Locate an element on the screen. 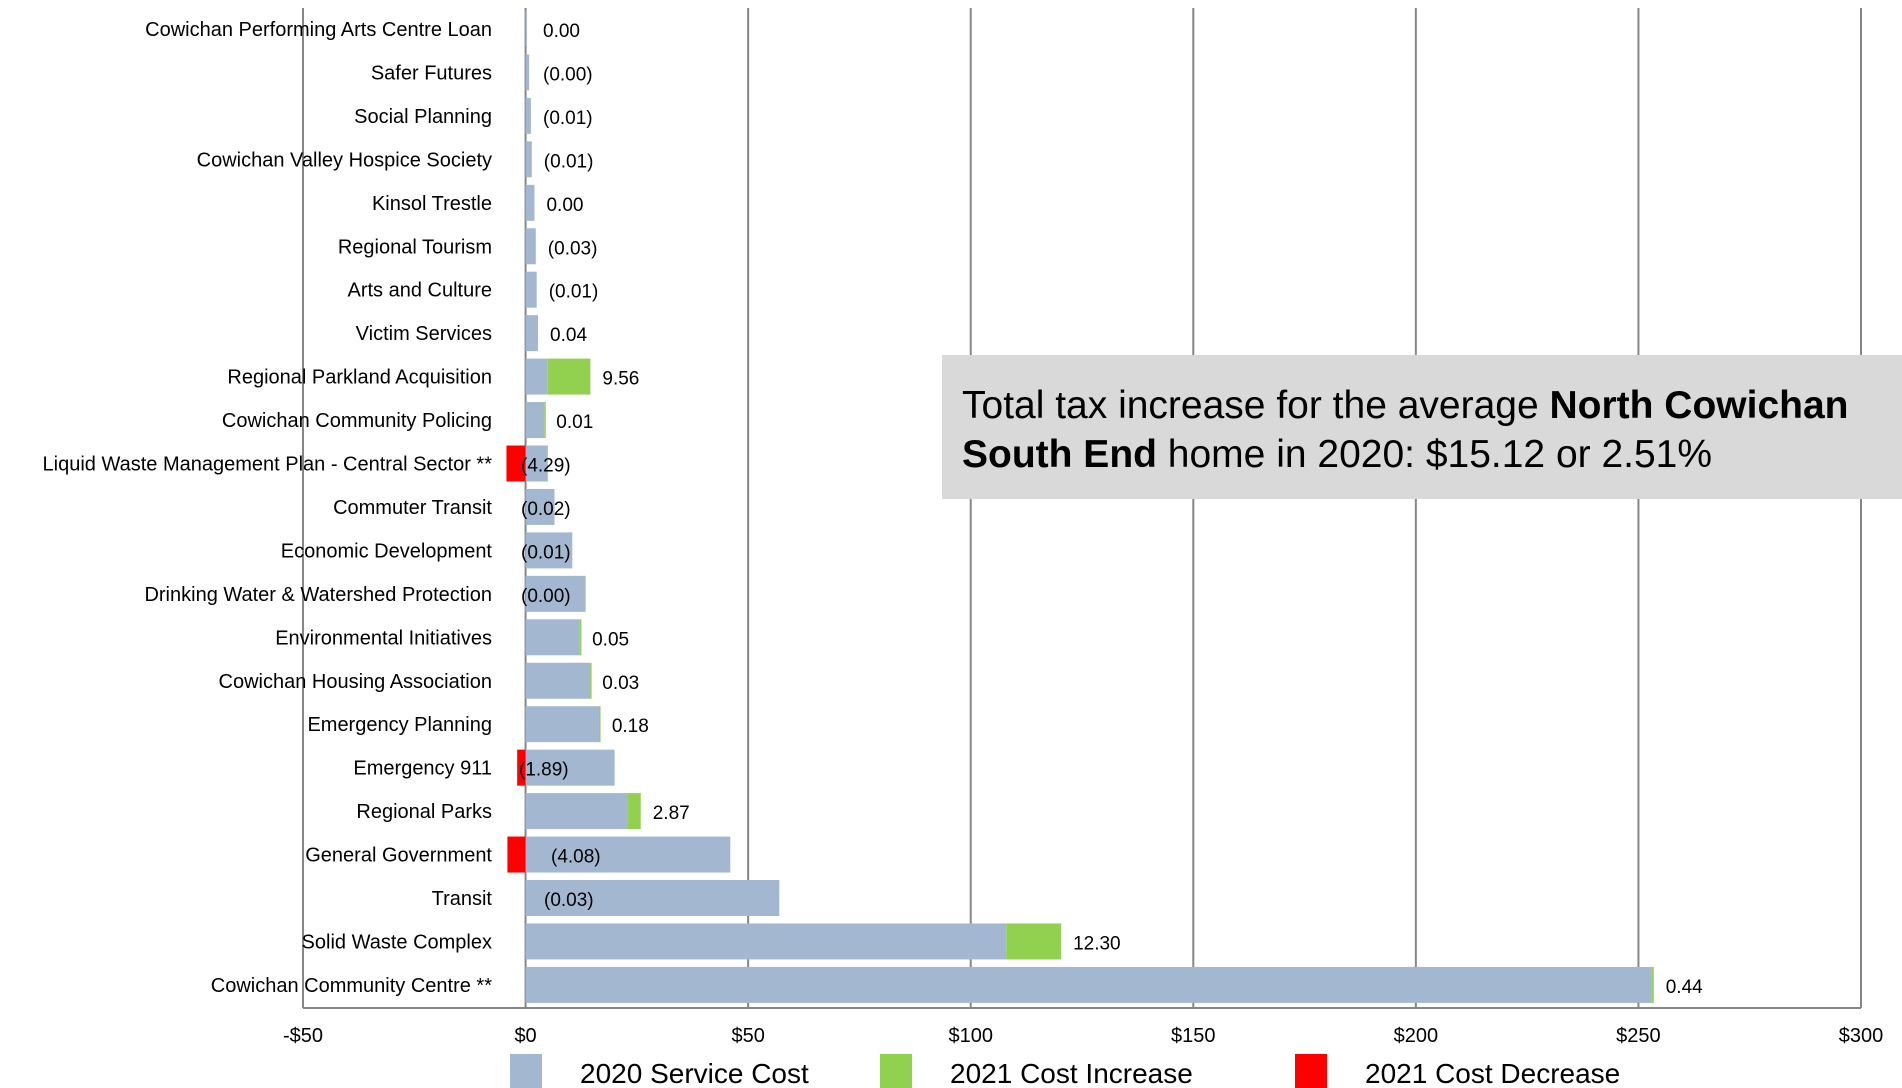 The height and width of the screenshot is (1088, 1902). category-label: Commuter Transit is located at coordinates (412, 508).